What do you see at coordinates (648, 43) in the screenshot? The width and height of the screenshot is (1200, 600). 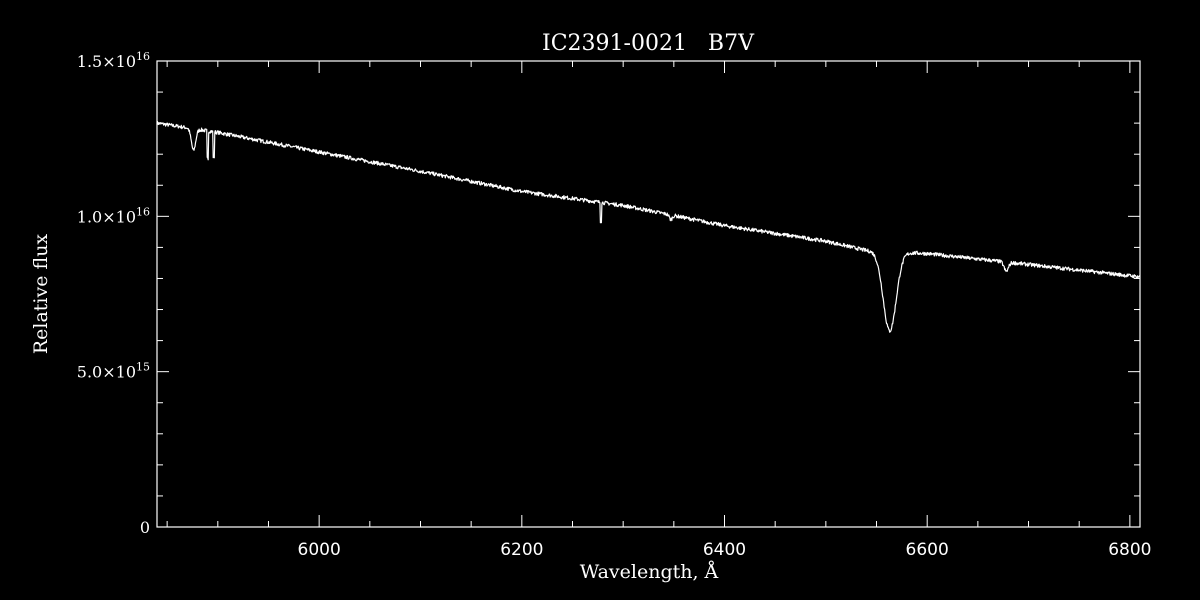 I see `chart-title: IC2391-0021 B7V` at bounding box center [648, 43].